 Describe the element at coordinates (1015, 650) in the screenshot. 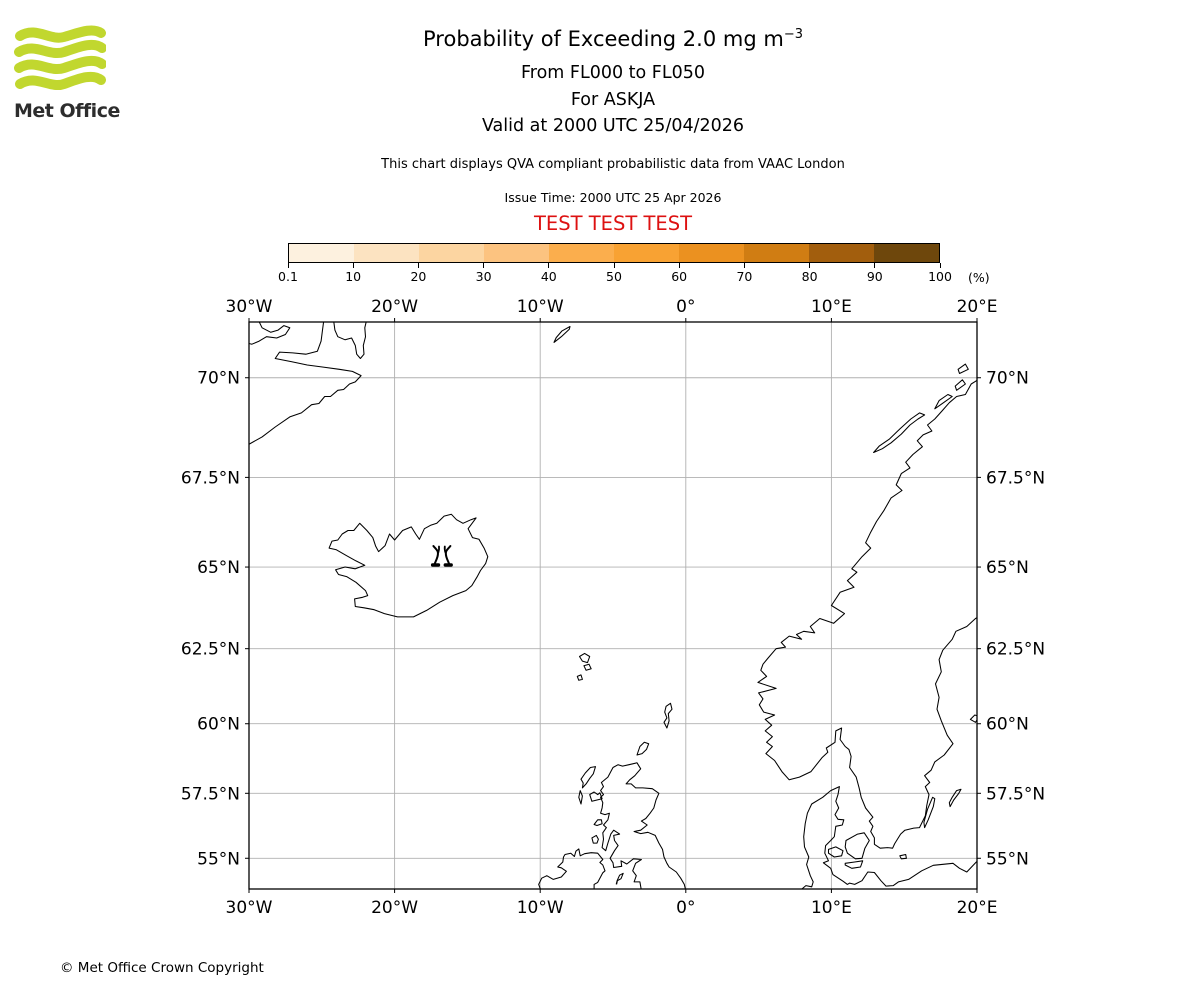

I see `lat-axis-label-right: 62.5°N` at that location.